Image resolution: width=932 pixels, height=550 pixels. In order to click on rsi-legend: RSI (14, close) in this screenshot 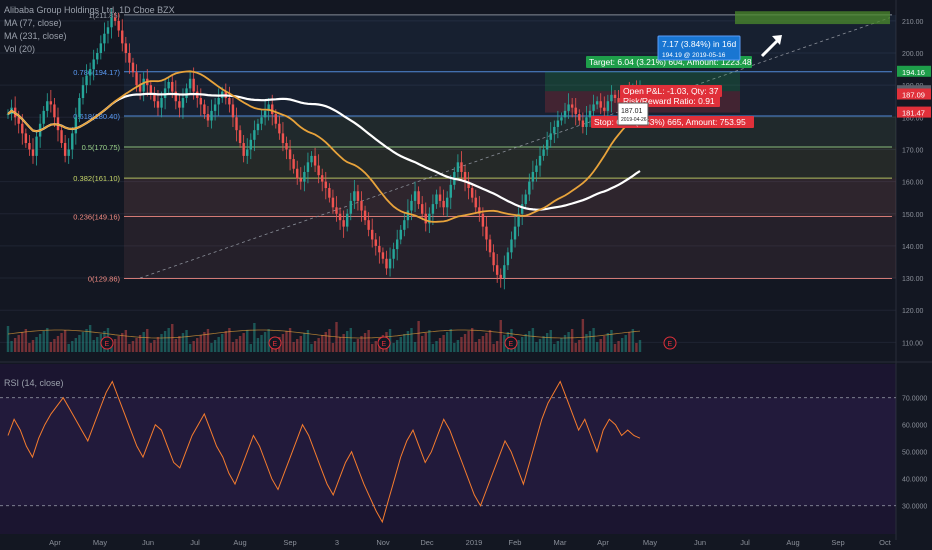, I will do `click(34, 383)`.